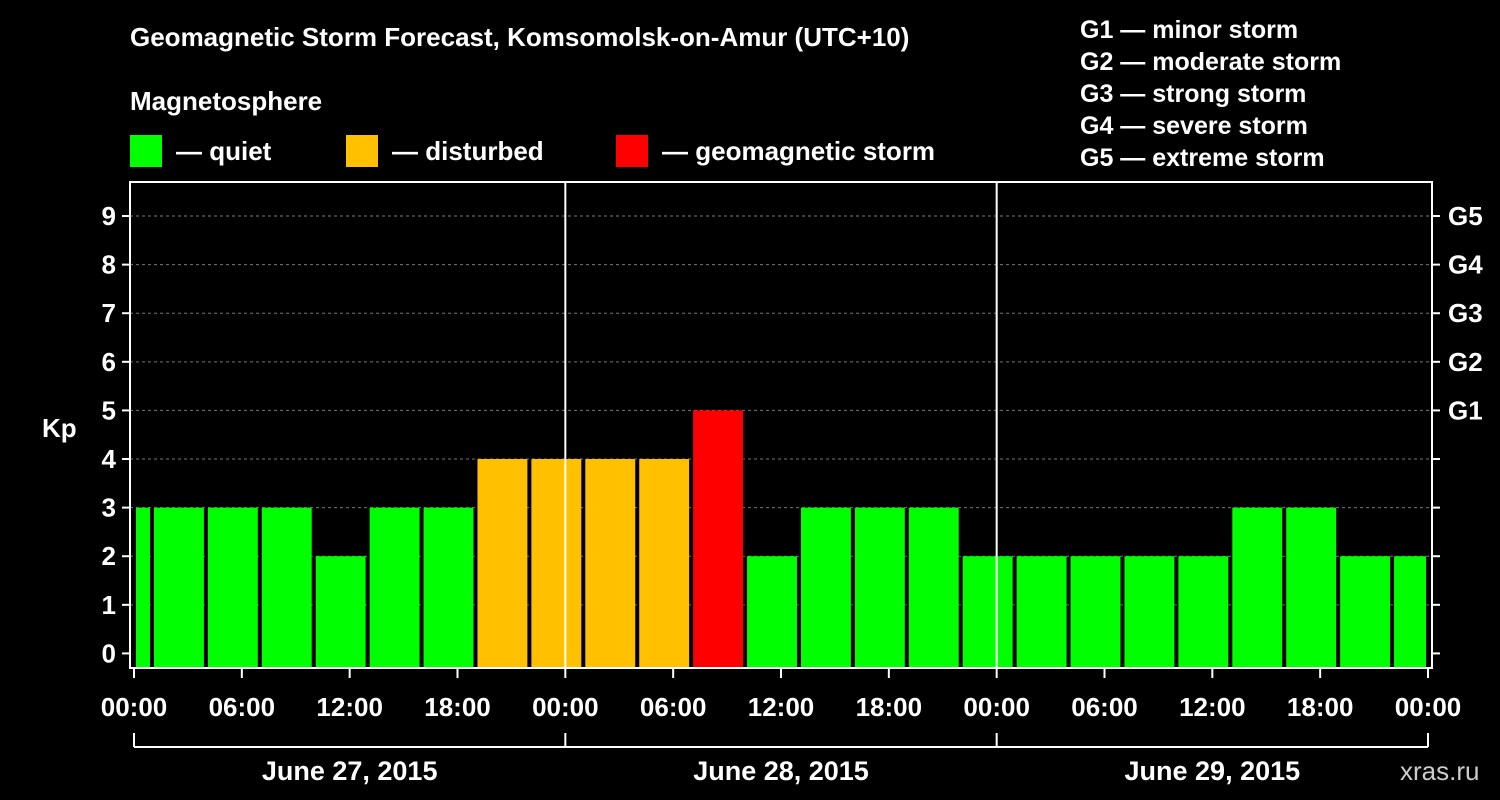 The height and width of the screenshot is (800, 1500). What do you see at coordinates (109, 556) in the screenshot?
I see `y-tick-label: 2` at bounding box center [109, 556].